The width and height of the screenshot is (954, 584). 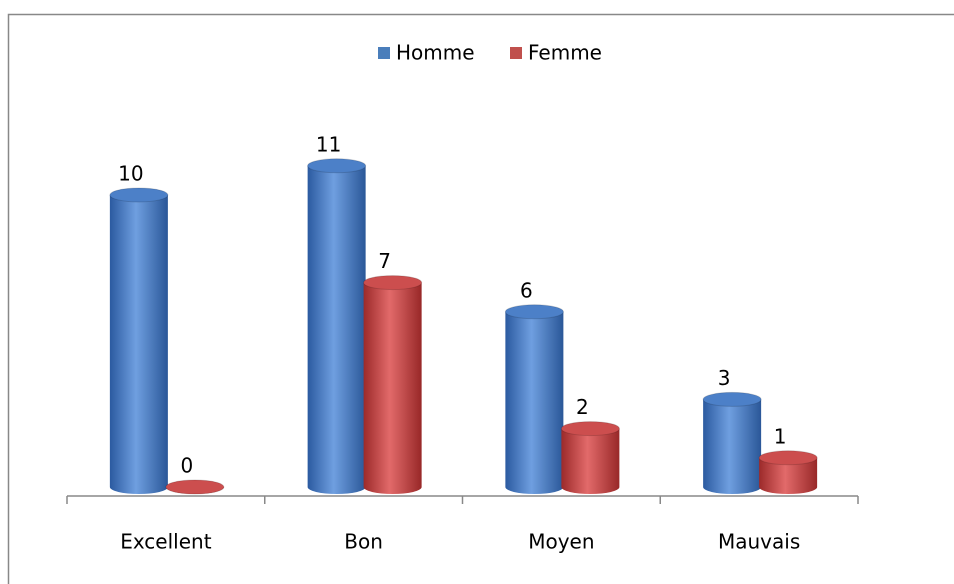 What do you see at coordinates (780, 436) in the screenshot?
I see `data-label: 1` at bounding box center [780, 436].